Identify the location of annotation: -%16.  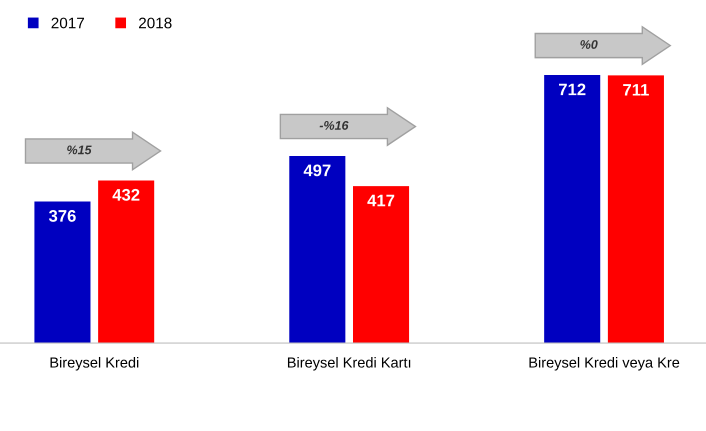
(334, 125).